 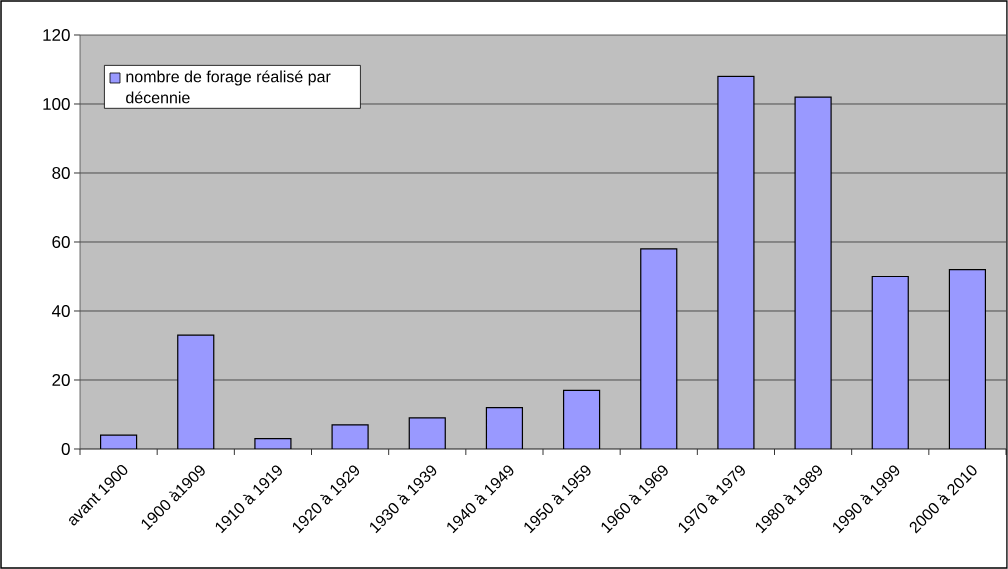 I want to click on y-tick-label: 100, so click(x=56, y=104).